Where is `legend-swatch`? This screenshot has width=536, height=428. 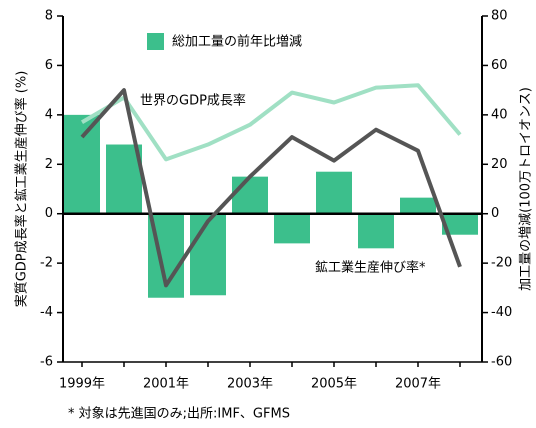
legend-swatch is located at coordinates (155, 41).